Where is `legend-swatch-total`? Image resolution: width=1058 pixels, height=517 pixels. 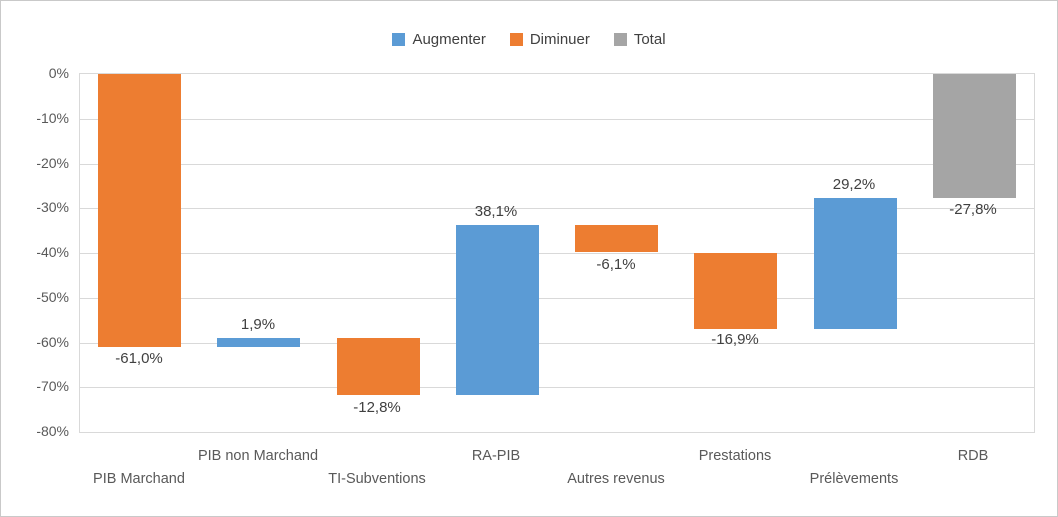 legend-swatch-total is located at coordinates (620, 39).